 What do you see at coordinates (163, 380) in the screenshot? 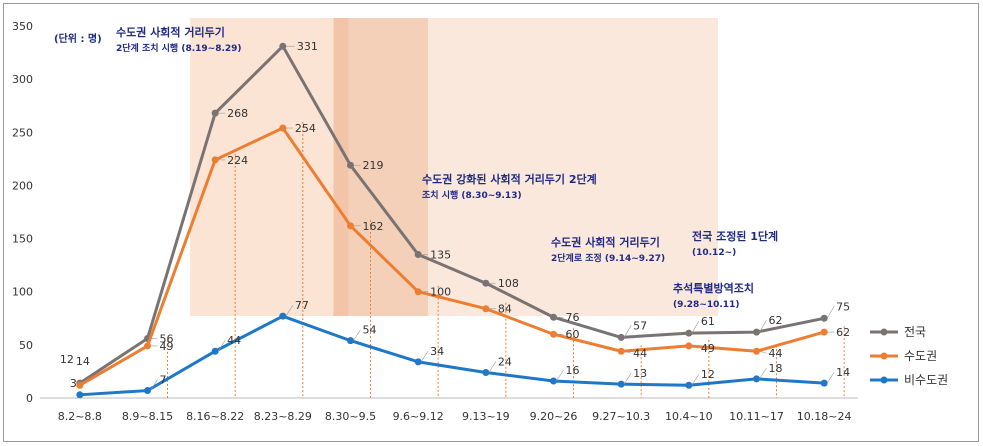
I see `data-label: 7` at bounding box center [163, 380].